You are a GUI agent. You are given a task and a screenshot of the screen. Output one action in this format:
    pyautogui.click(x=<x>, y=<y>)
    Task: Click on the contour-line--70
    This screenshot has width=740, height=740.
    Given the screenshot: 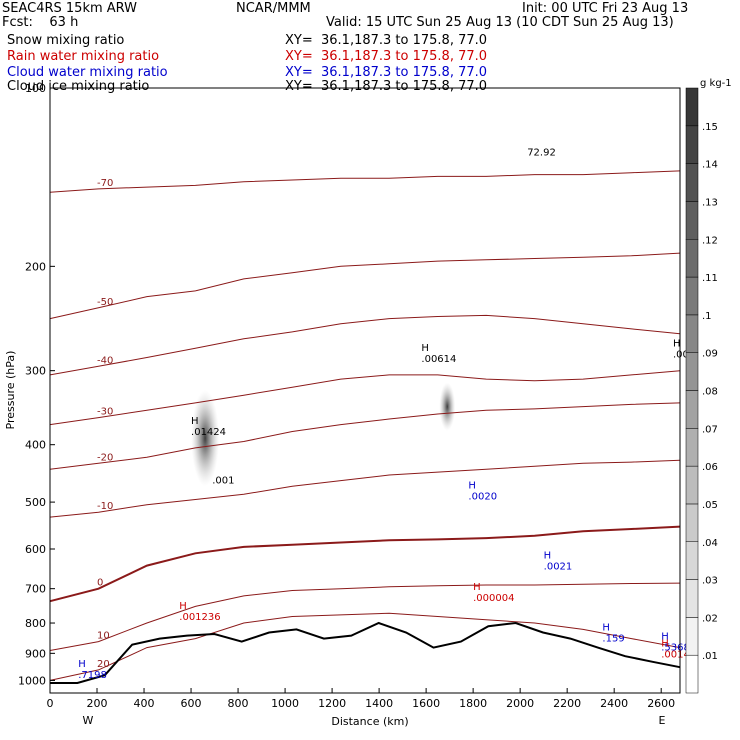 What is the action you would take?
    pyautogui.click(x=365, y=181)
    